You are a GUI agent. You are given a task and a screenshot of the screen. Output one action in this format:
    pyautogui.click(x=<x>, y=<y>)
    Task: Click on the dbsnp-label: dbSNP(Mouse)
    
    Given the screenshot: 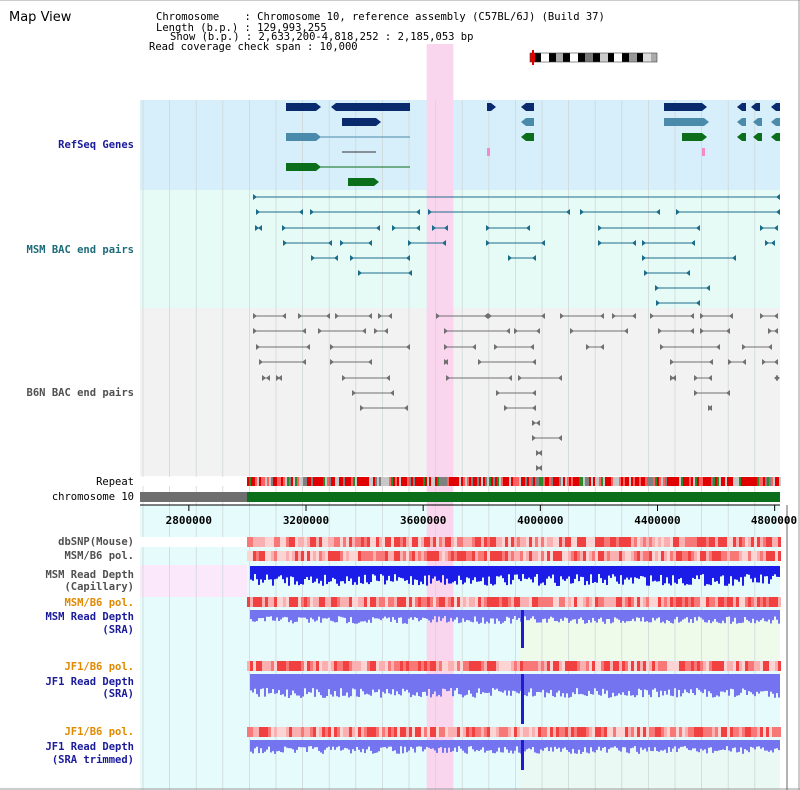 What is the action you would take?
    pyautogui.click(x=96, y=542)
    